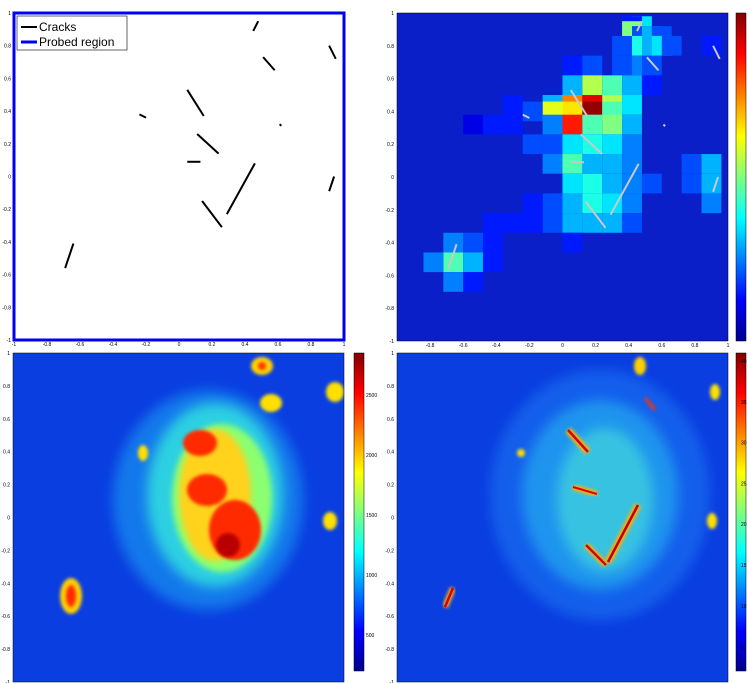  Describe the element at coordinates (578, 346) in the screenshot. I see `x-tick-labels: -0.8 -0.6 -0.4 -0.2 0 0.2 0.4 0.6 0.8 1` at that location.